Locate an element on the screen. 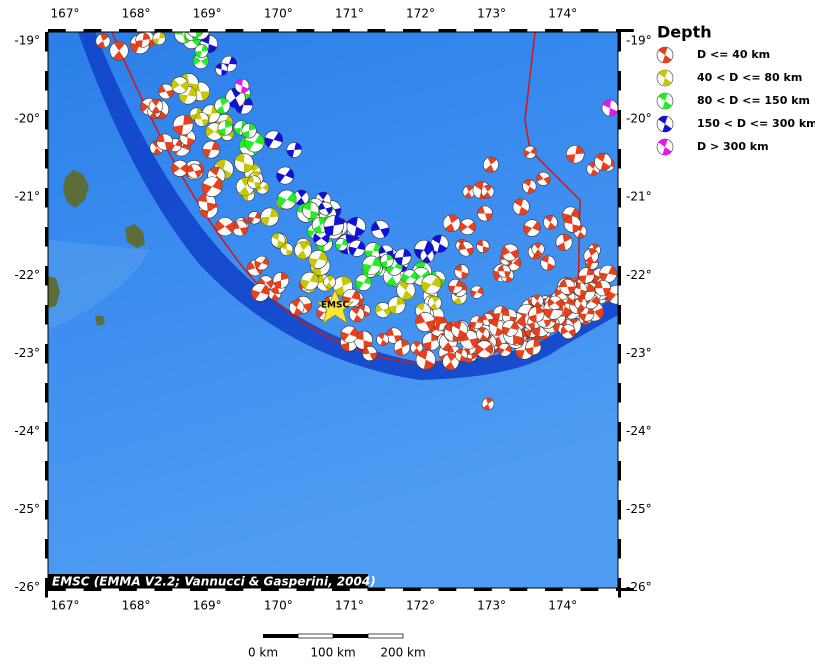 The width and height of the screenshot is (815, 671). legend-label: 40 < D <= 80 km is located at coordinates (749, 77).